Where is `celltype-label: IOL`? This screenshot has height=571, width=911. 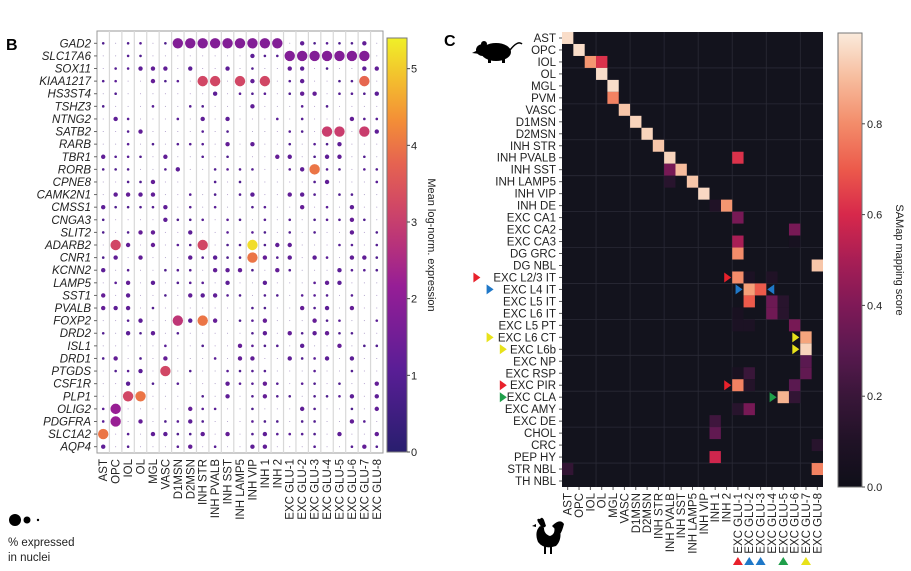
celltype-label: IOL is located at coordinates (129, 467).